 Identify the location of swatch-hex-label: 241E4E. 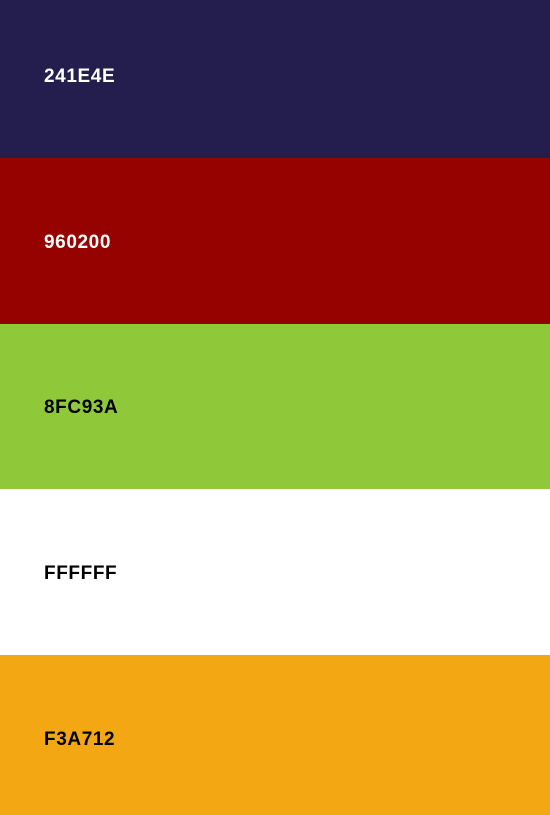
(80, 76).